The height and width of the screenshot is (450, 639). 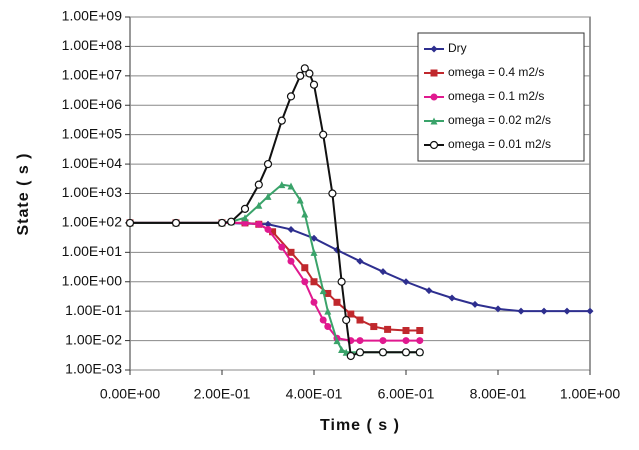 I want to click on legend-label: Dry, so click(x=457, y=48).